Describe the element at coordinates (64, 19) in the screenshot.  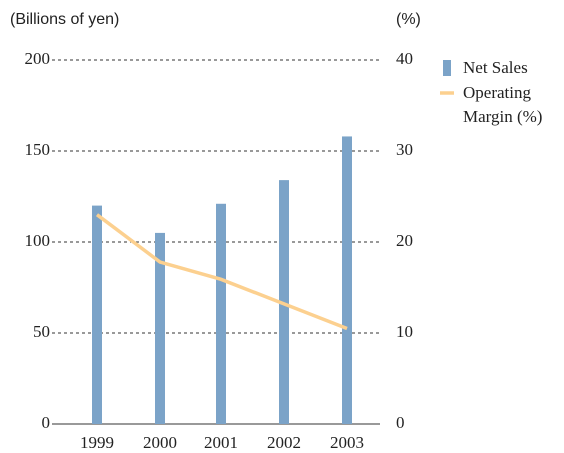
I see `y-axis-label: (Billions of yen)` at that location.